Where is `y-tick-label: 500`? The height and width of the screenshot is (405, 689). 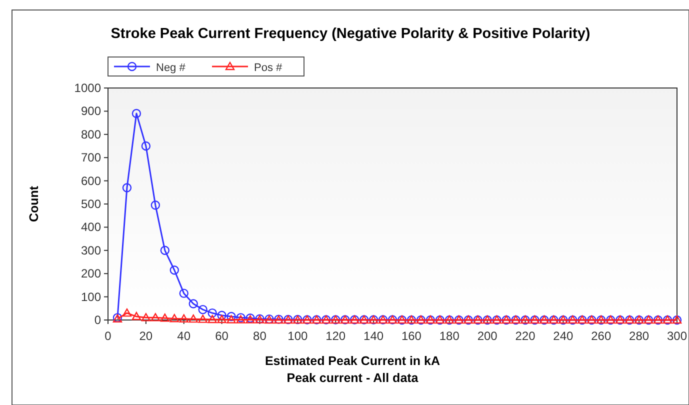 y-tick-label: 500 is located at coordinates (91, 204).